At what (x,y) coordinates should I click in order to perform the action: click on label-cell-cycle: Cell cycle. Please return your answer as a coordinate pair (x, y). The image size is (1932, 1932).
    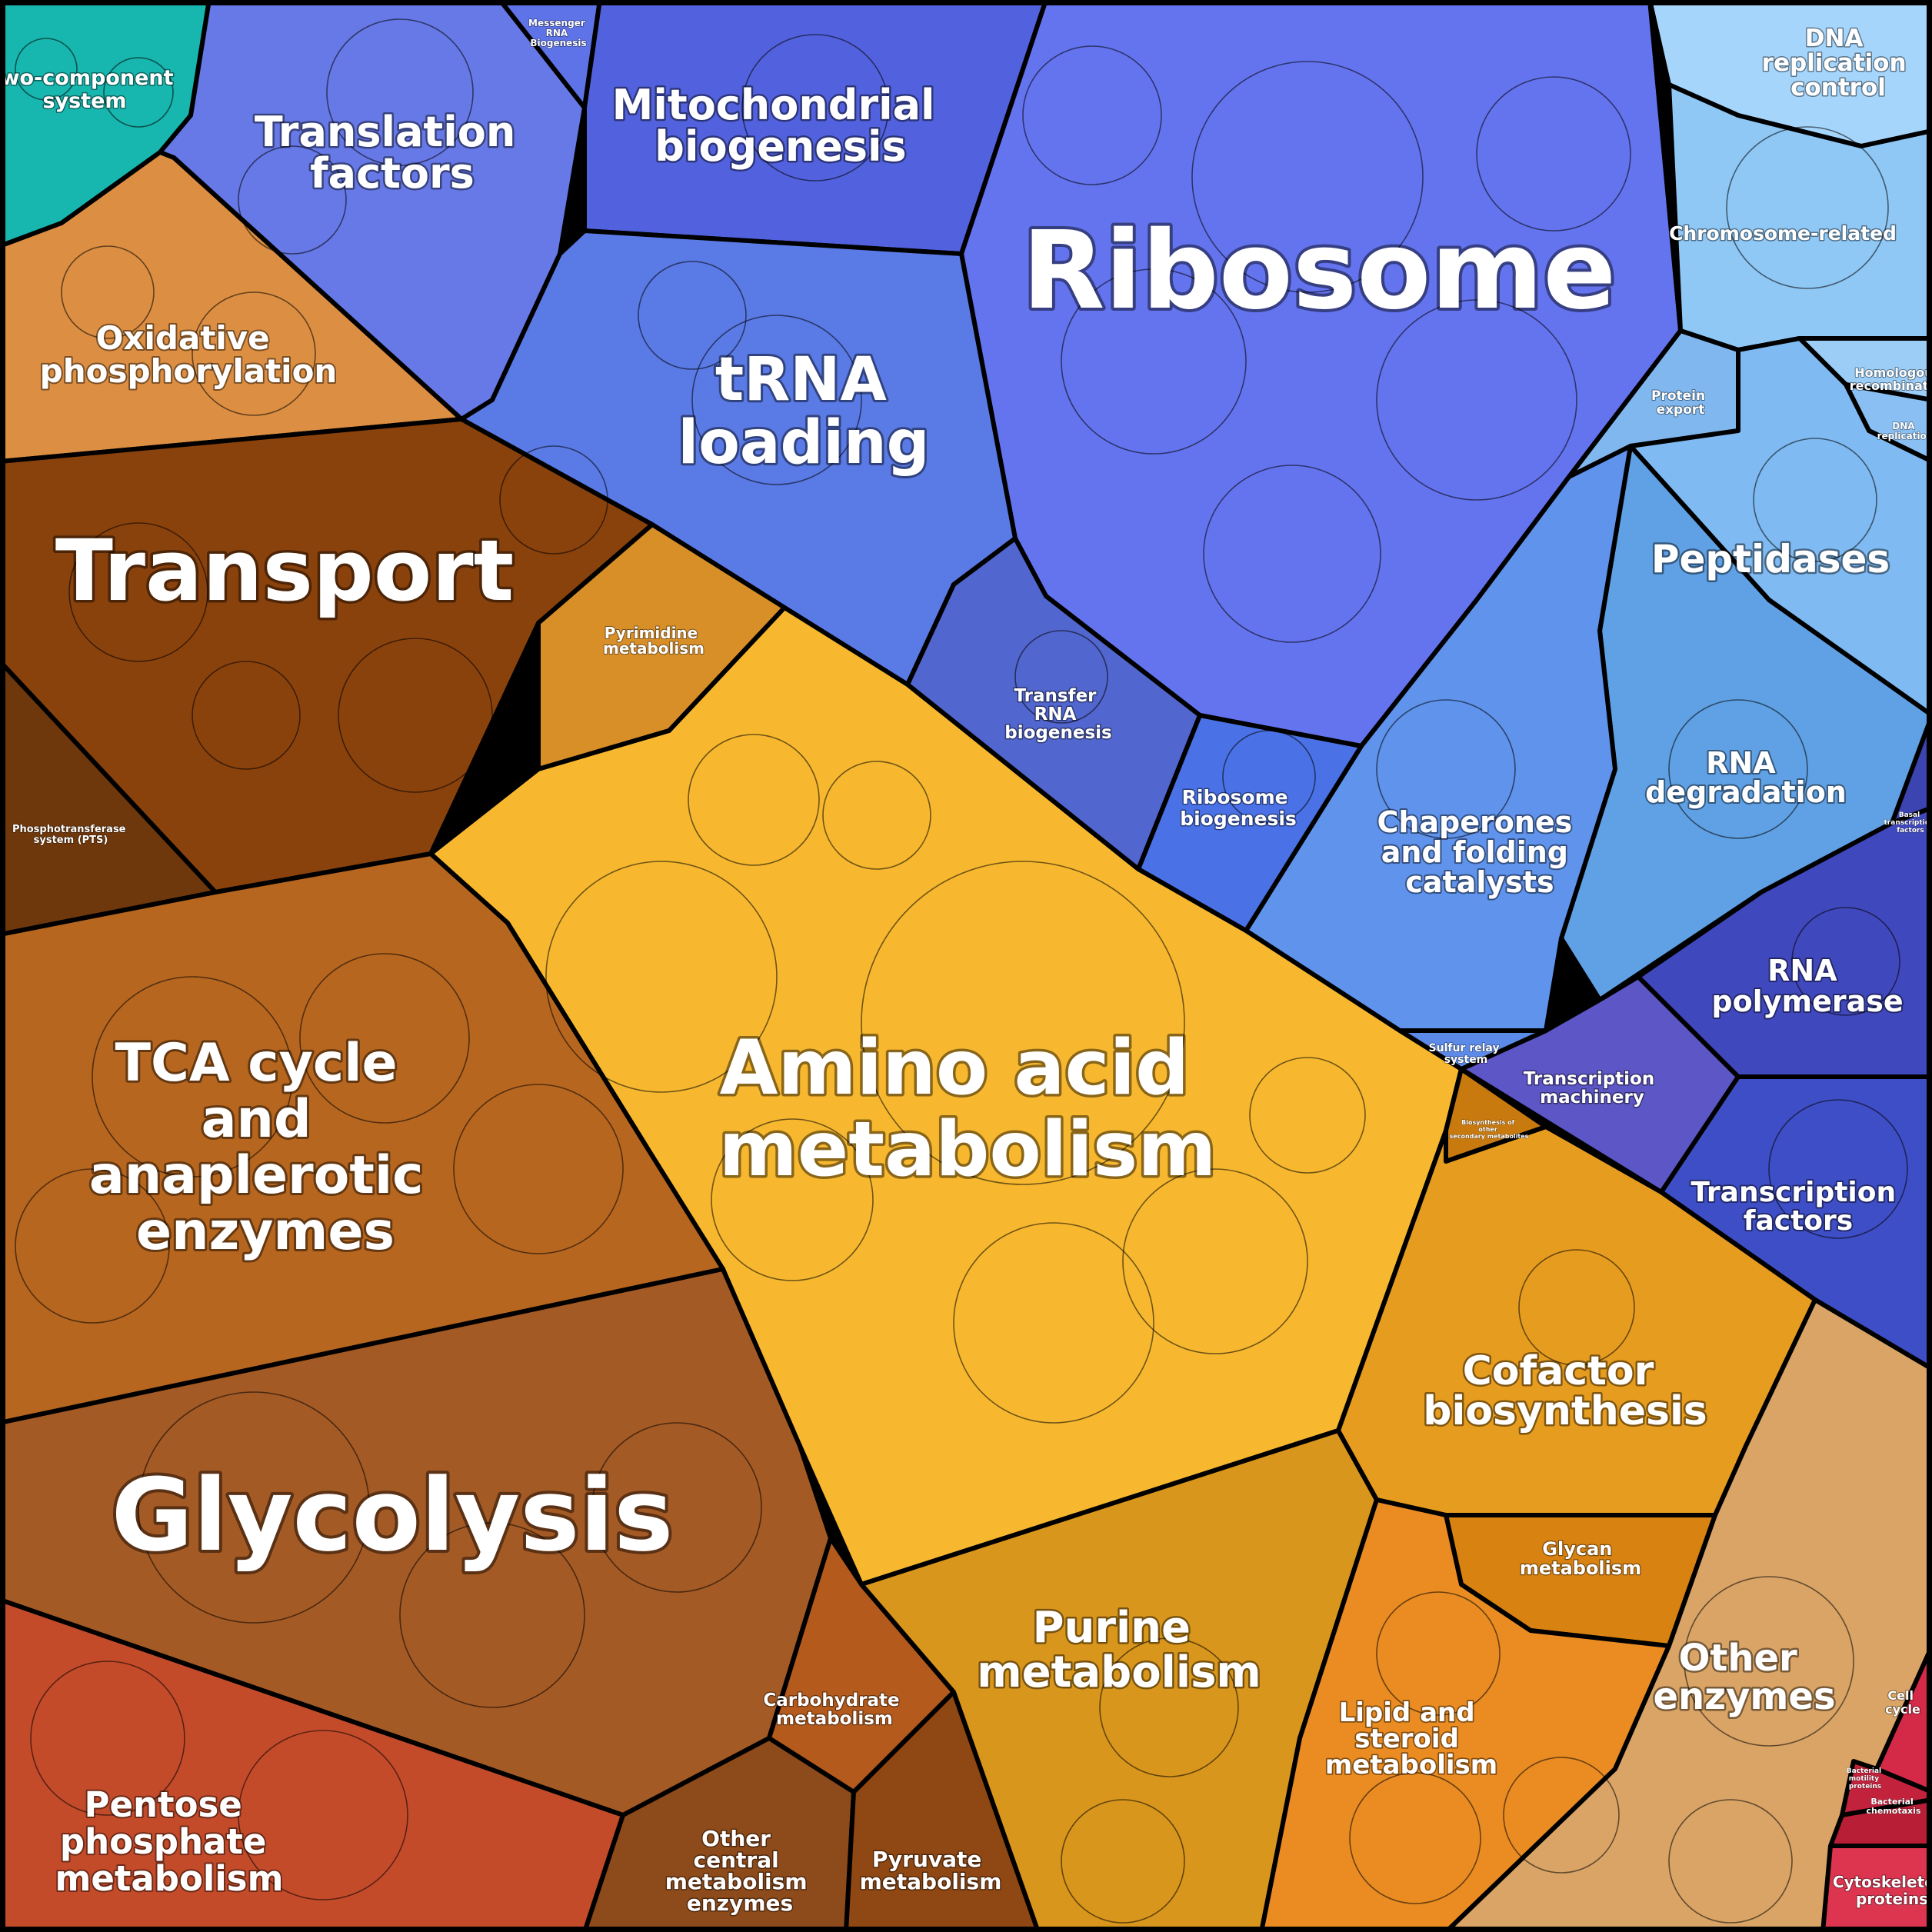
    Looking at the image, I should click on (1902, 1702).